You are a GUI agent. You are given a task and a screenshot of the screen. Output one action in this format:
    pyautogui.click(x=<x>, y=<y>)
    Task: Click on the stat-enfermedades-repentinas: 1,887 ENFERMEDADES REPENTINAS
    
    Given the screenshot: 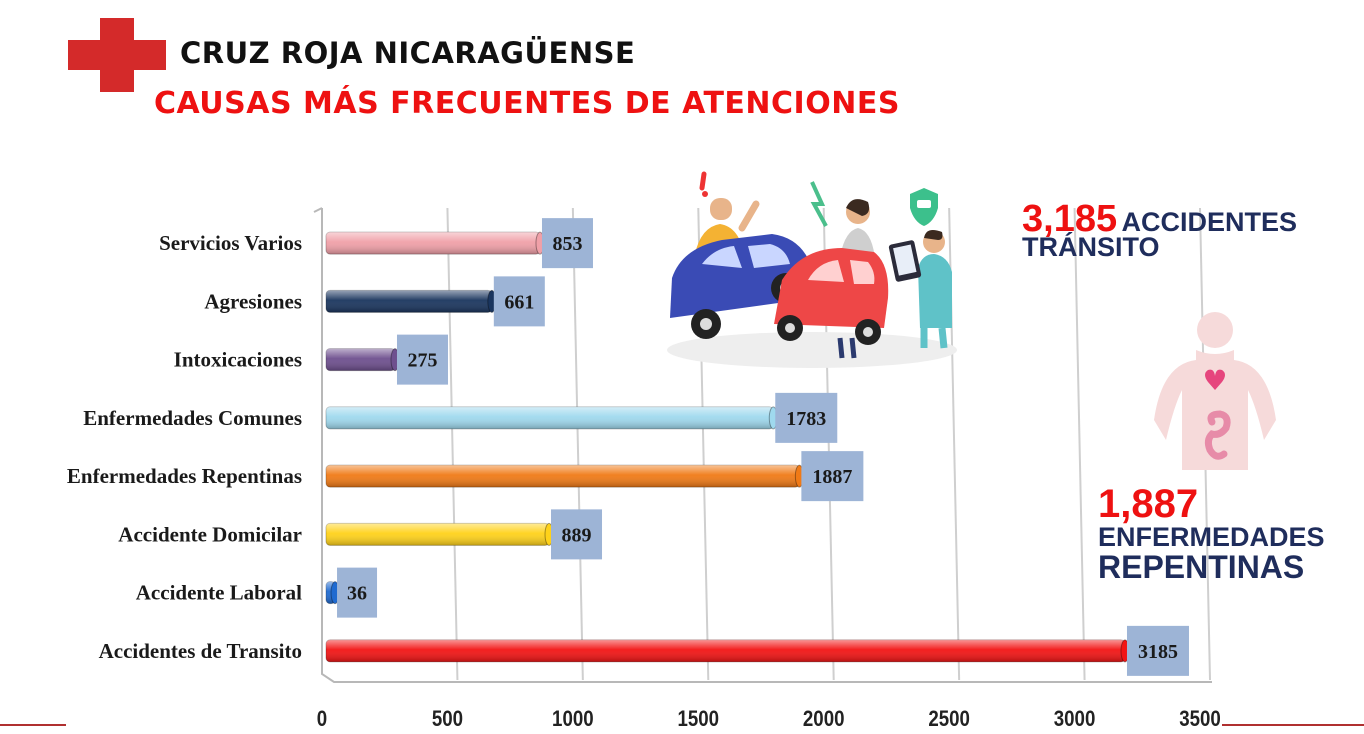 What is the action you would take?
    pyautogui.click(x=1211, y=533)
    